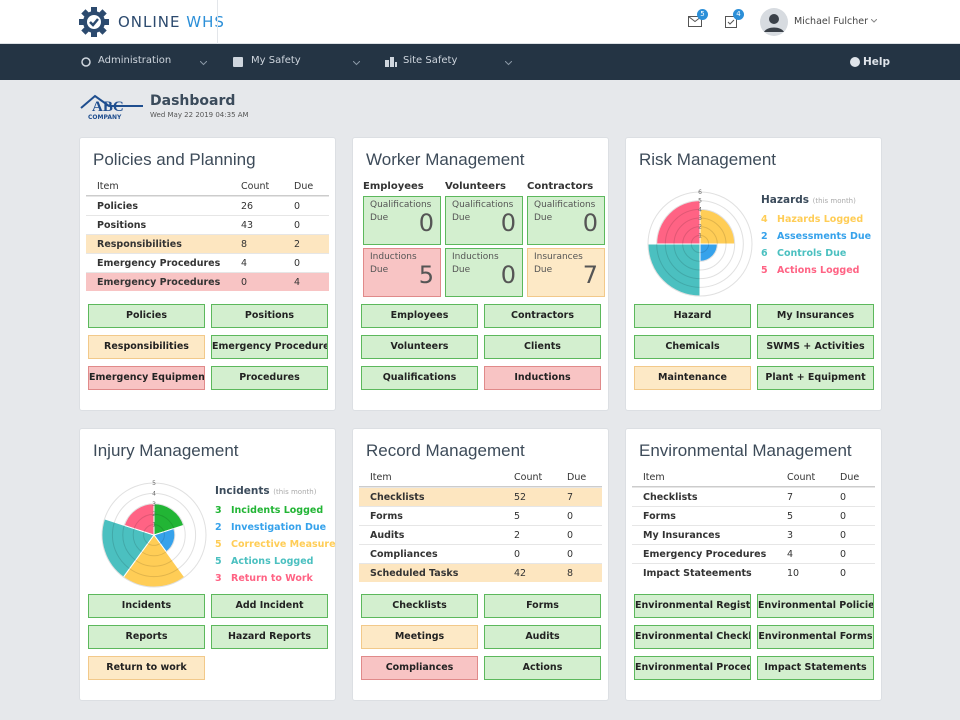  I want to click on action-button: Responsibilities, so click(146, 347).